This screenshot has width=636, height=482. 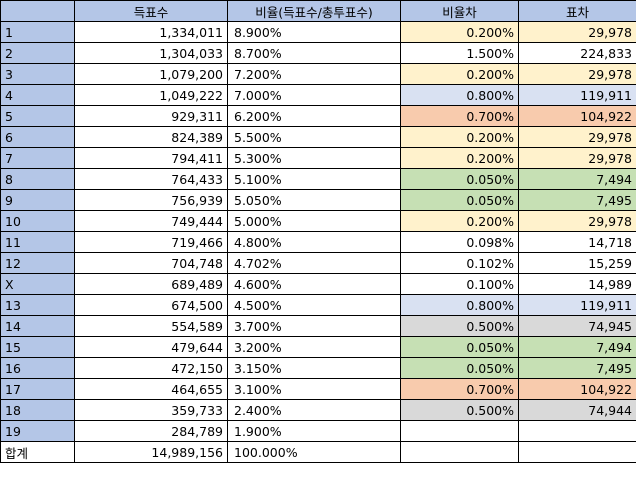 I want to click on table-row: 3 1,079,200 7.200% 0.200% 29,978, so click(x=318, y=74).